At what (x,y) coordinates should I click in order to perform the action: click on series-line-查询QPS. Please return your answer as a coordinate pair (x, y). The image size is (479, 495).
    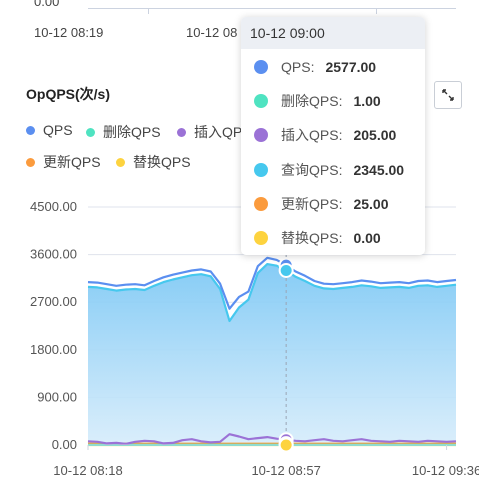
    Looking at the image, I should click on (272, 293).